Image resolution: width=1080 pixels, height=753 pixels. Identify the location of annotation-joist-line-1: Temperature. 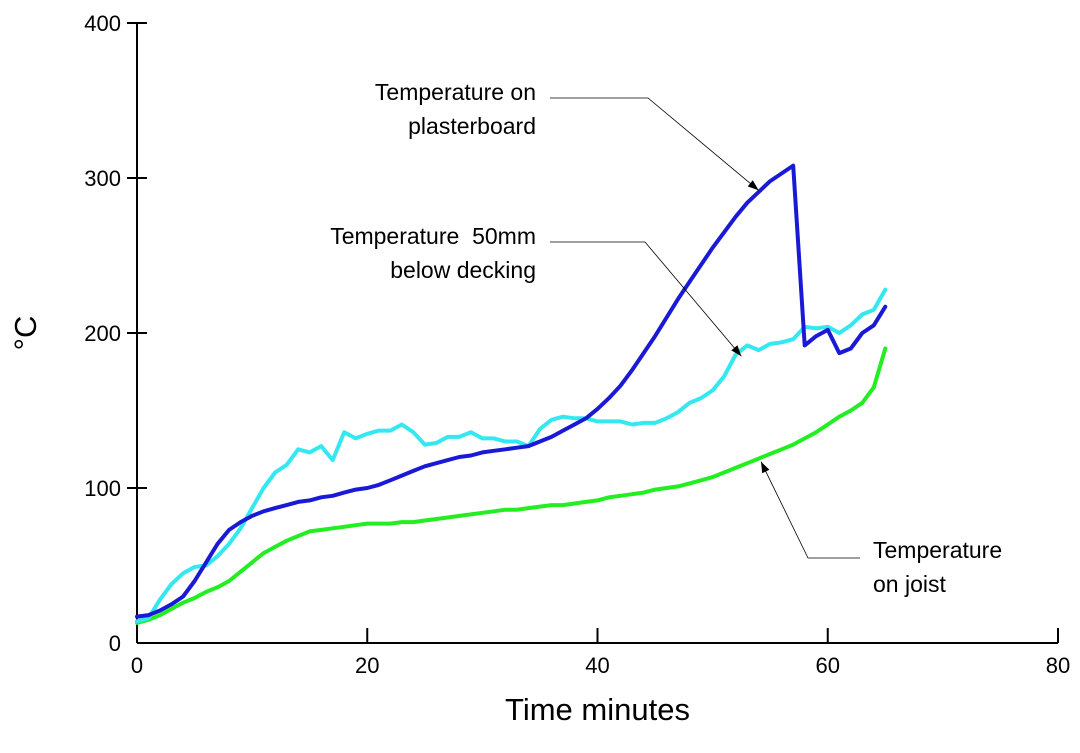
(937, 550).